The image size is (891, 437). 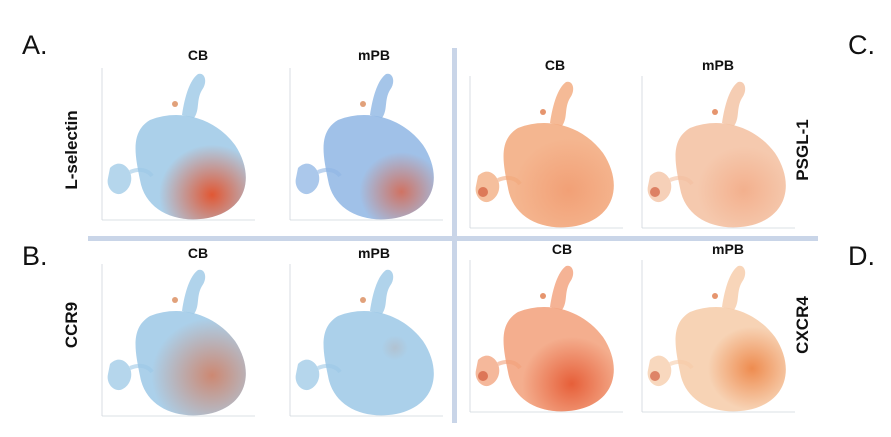 I want to click on horizontal-divider, so click(x=453, y=238).